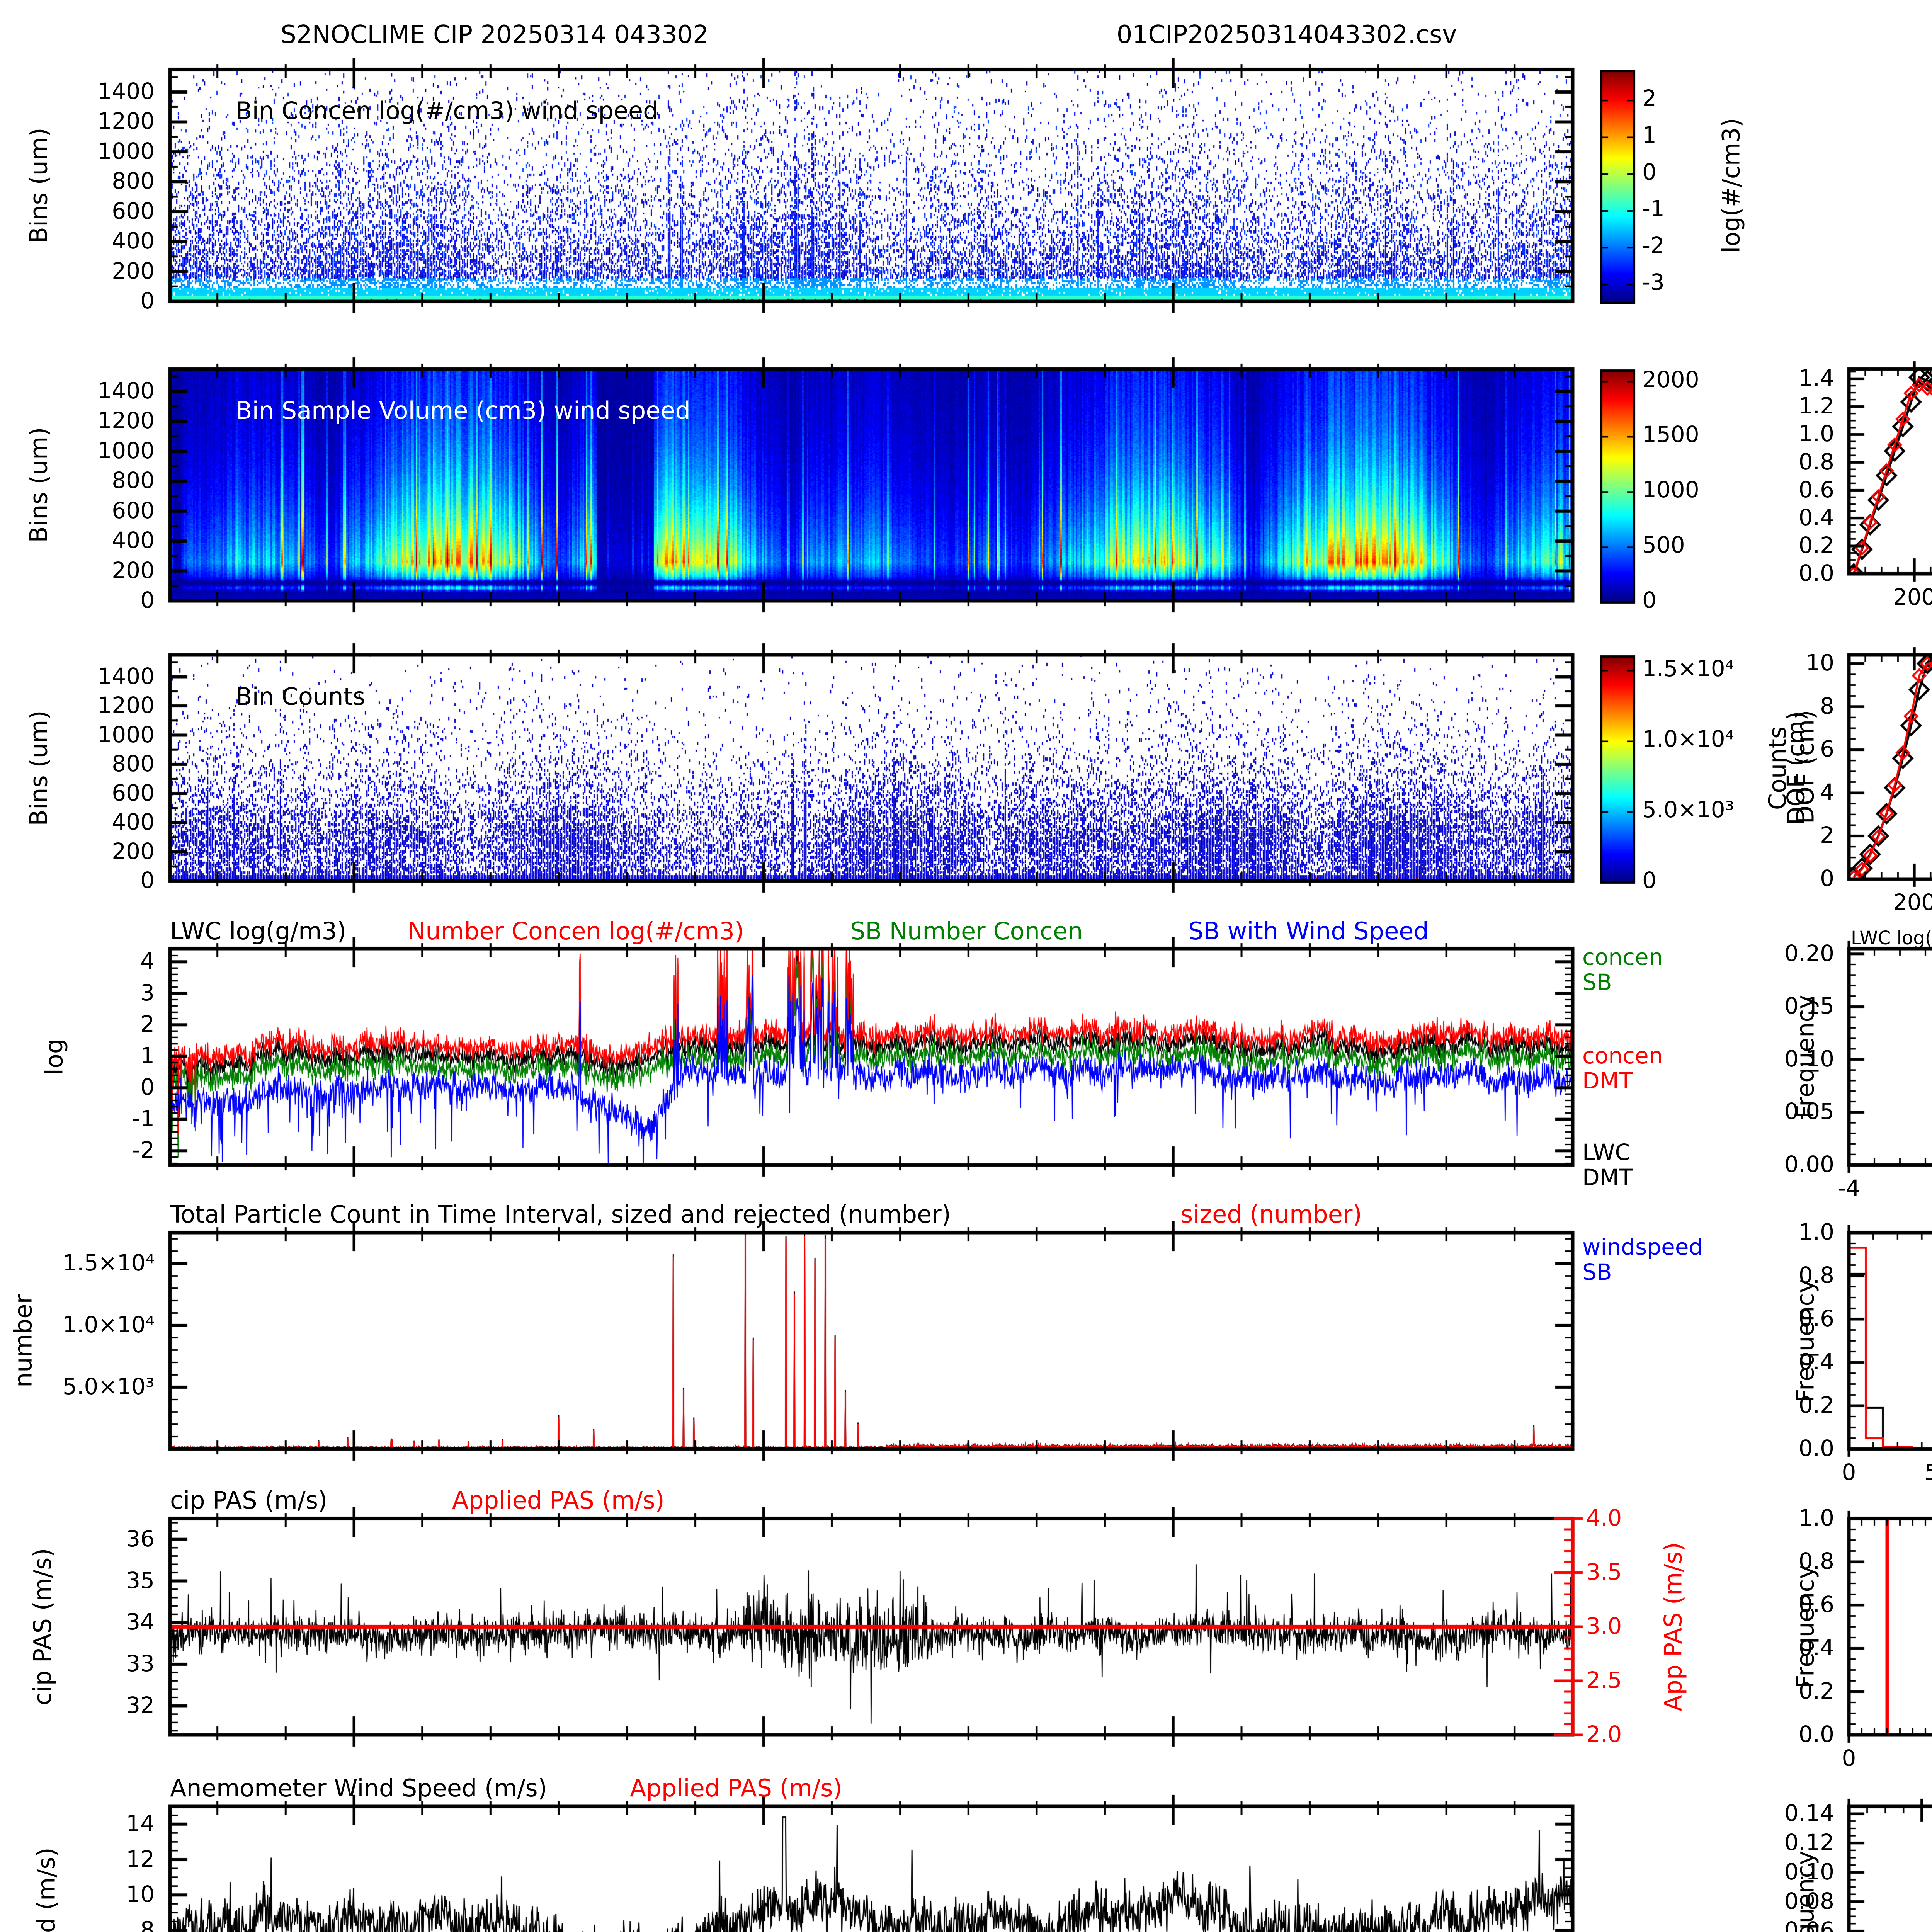  What do you see at coordinates (249, 1500) in the screenshot?
I see `cip_pas-title-black: cip PAS (m/s)` at bounding box center [249, 1500].